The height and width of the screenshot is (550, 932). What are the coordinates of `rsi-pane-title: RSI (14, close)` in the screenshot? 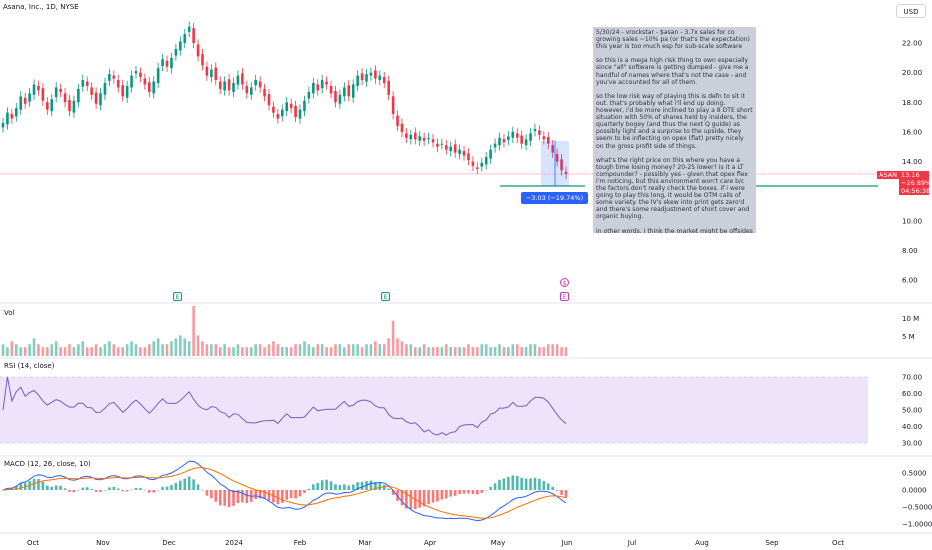 It's located at (29, 366).